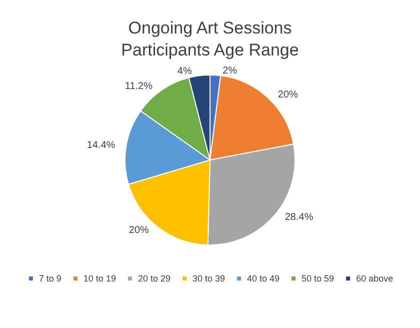 The image size is (420, 328). Describe the element at coordinates (263, 279) in the screenshot. I see `legend-label: 40 to 49` at that location.